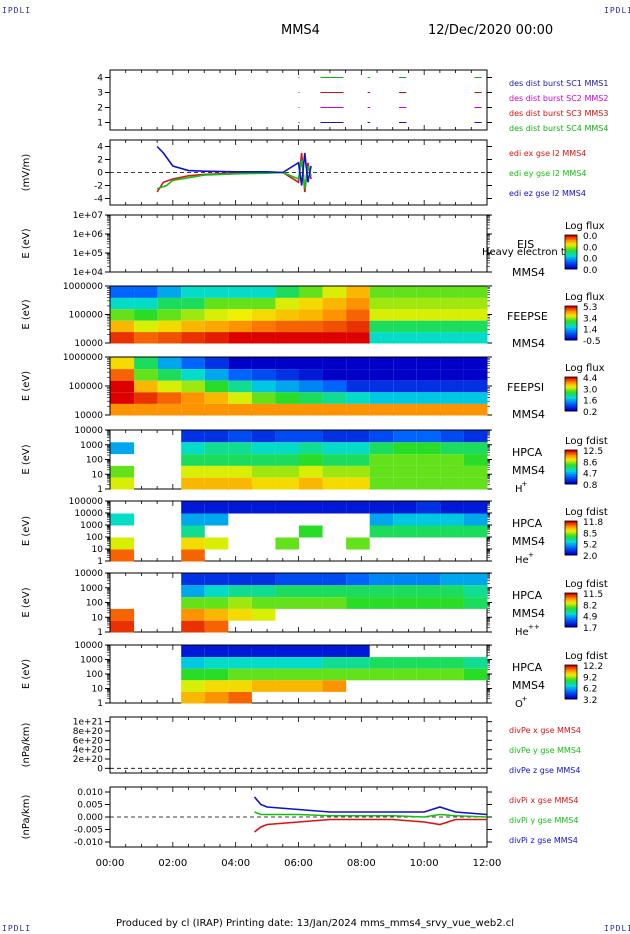 The width and height of the screenshot is (630, 934). I want to click on colorbar-tick-label: 4.4, so click(590, 379).